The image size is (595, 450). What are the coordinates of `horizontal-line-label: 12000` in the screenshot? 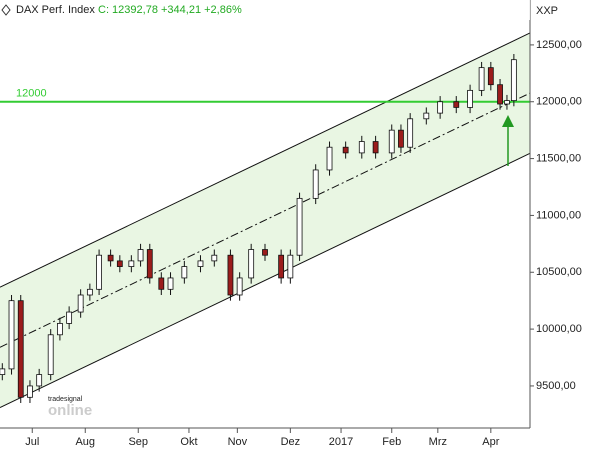 It's located at (31, 94).